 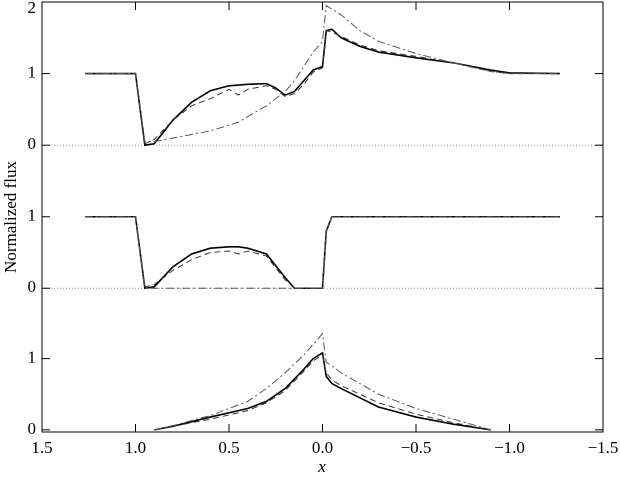 What do you see at coordinates (322, 447) in the screenshot?
I see `x-tick-label: 0.0` at bounding box center [322, 447].